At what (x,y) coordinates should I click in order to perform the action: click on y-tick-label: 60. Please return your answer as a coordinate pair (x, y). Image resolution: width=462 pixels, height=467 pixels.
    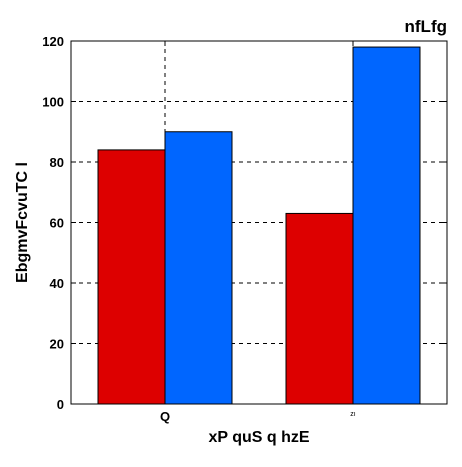
    Looking at the image, I should click on (57, 223).